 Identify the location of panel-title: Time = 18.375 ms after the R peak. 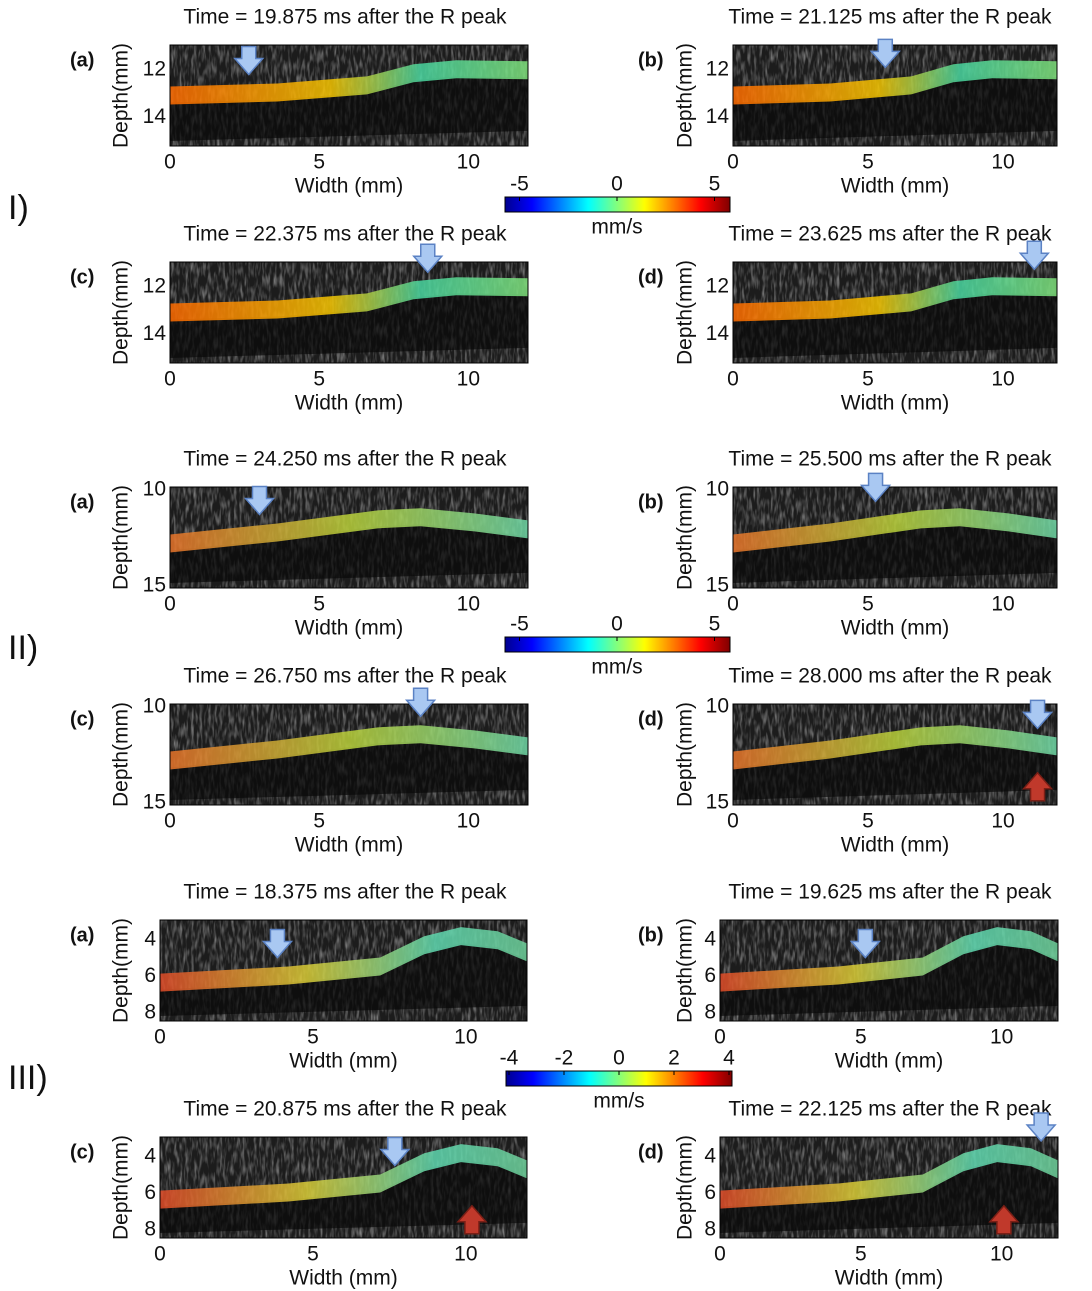
(345, 892).